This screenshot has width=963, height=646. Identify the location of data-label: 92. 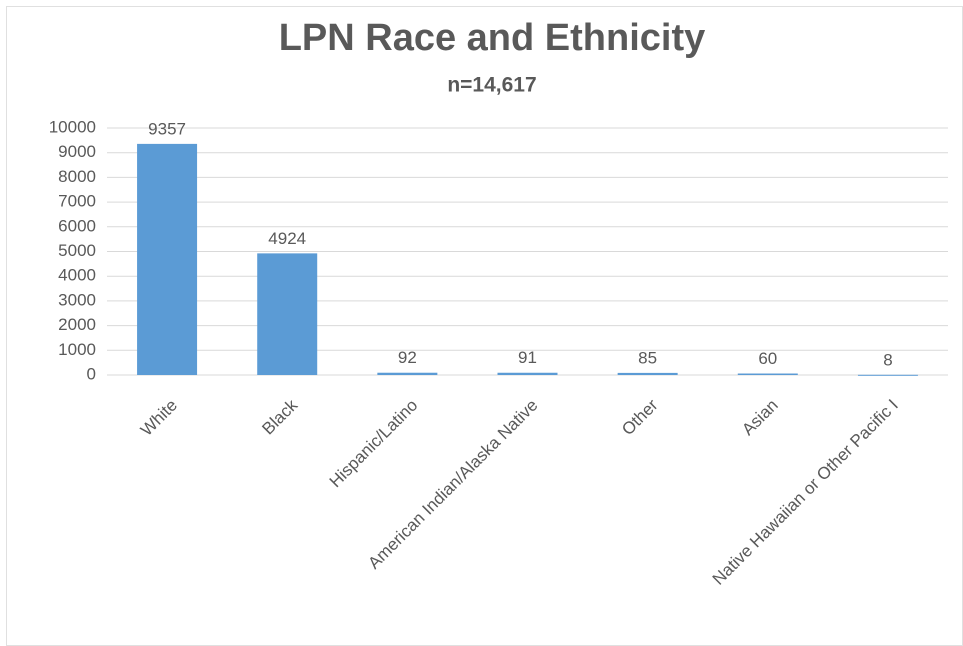
(407, 357).